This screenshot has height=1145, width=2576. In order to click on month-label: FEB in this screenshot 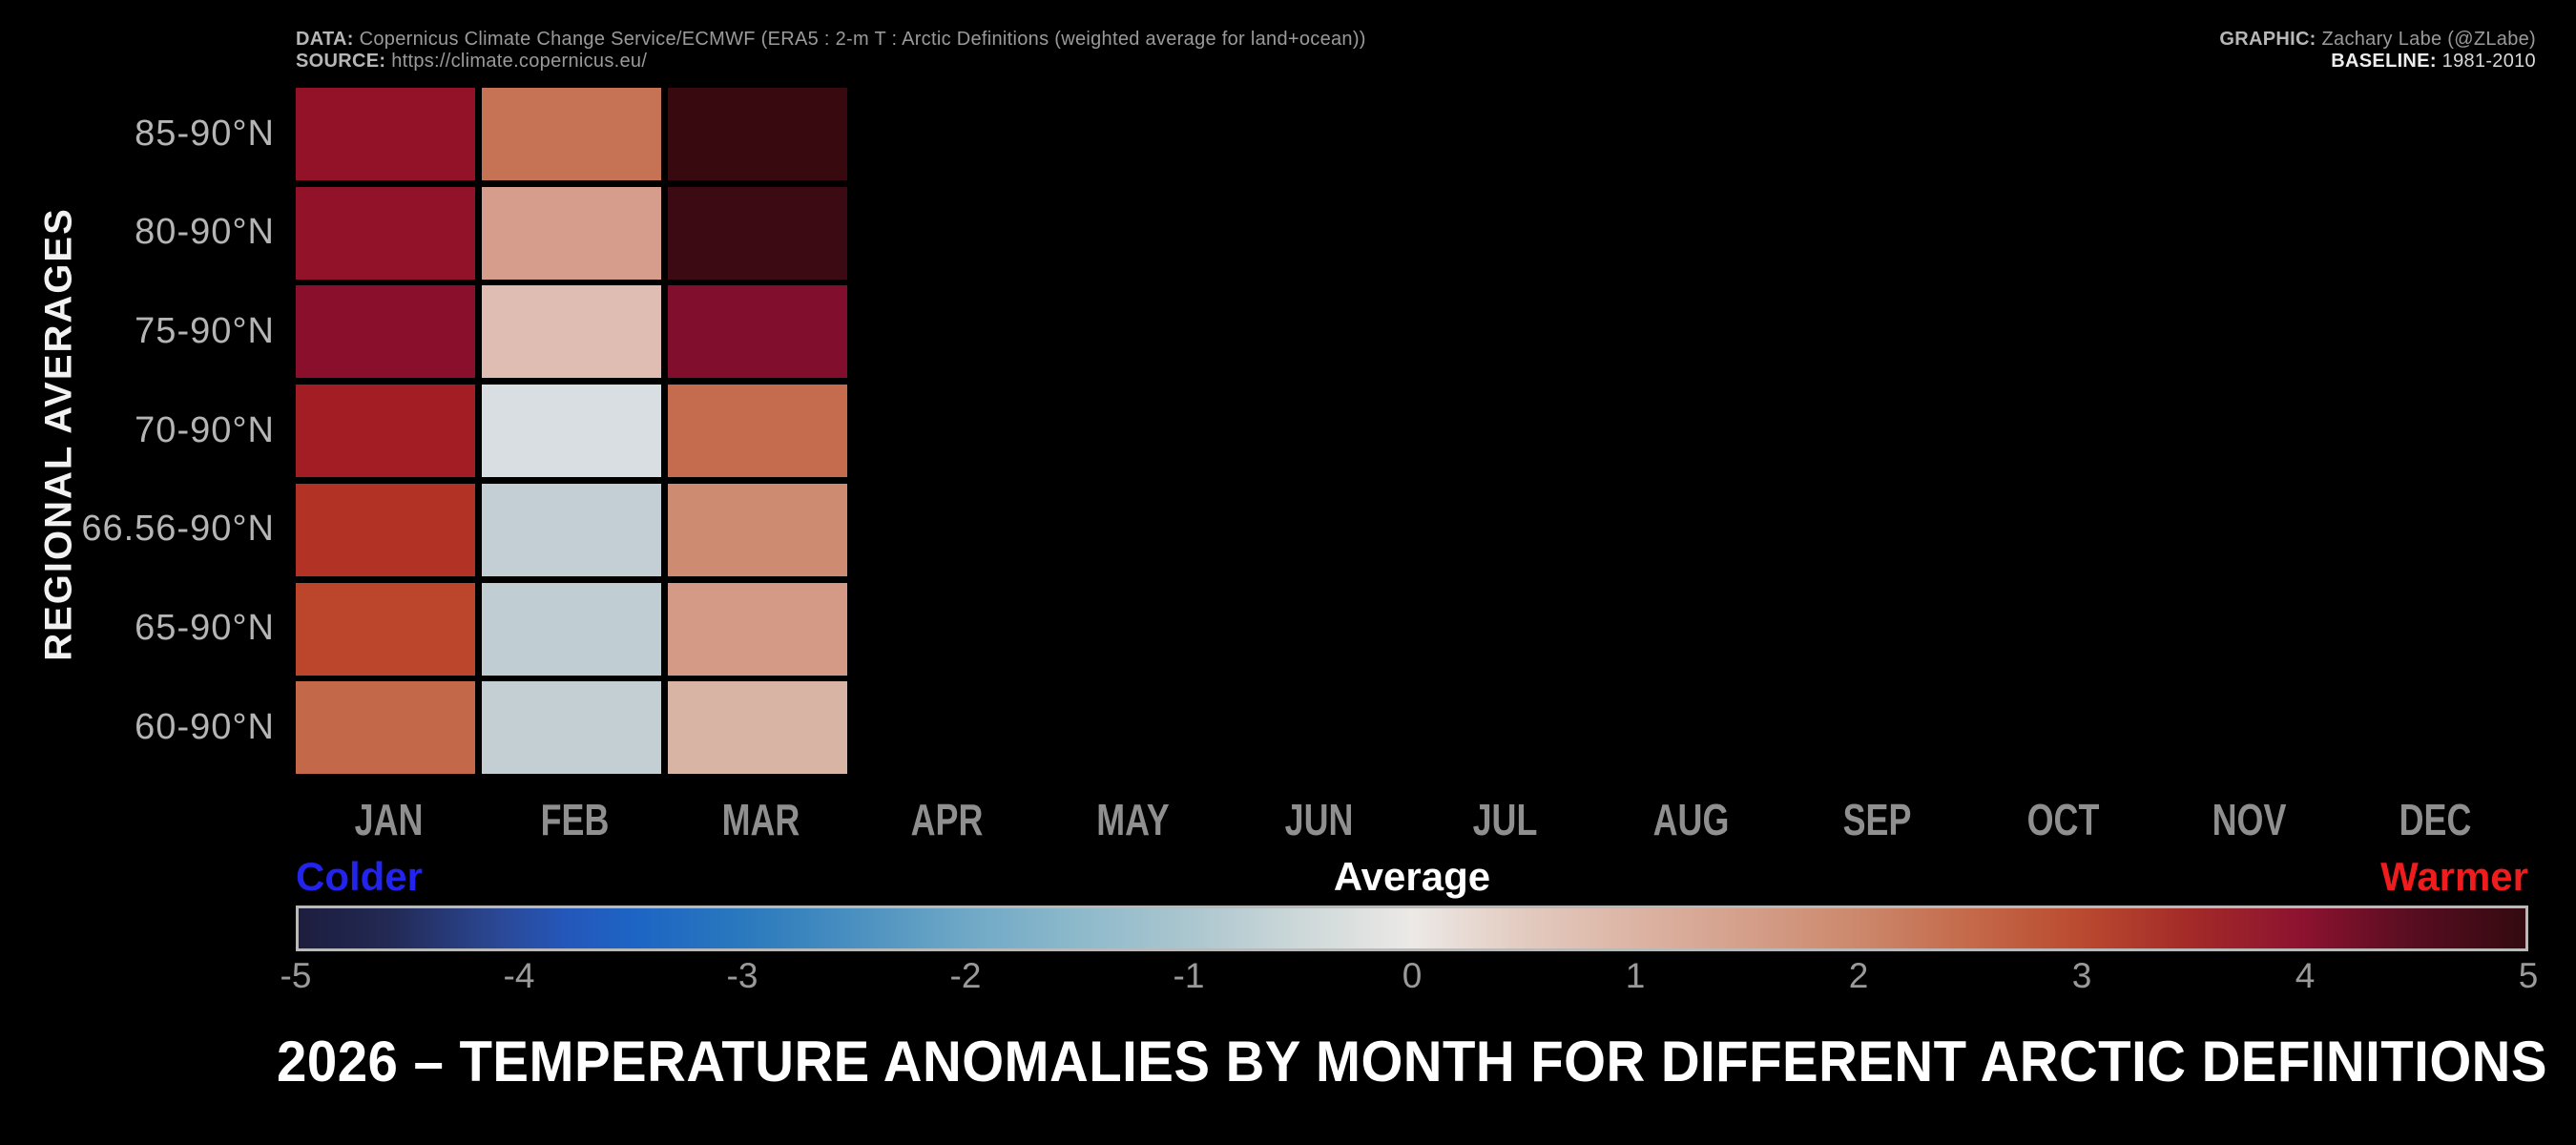, I will do `click(575, 819)`.